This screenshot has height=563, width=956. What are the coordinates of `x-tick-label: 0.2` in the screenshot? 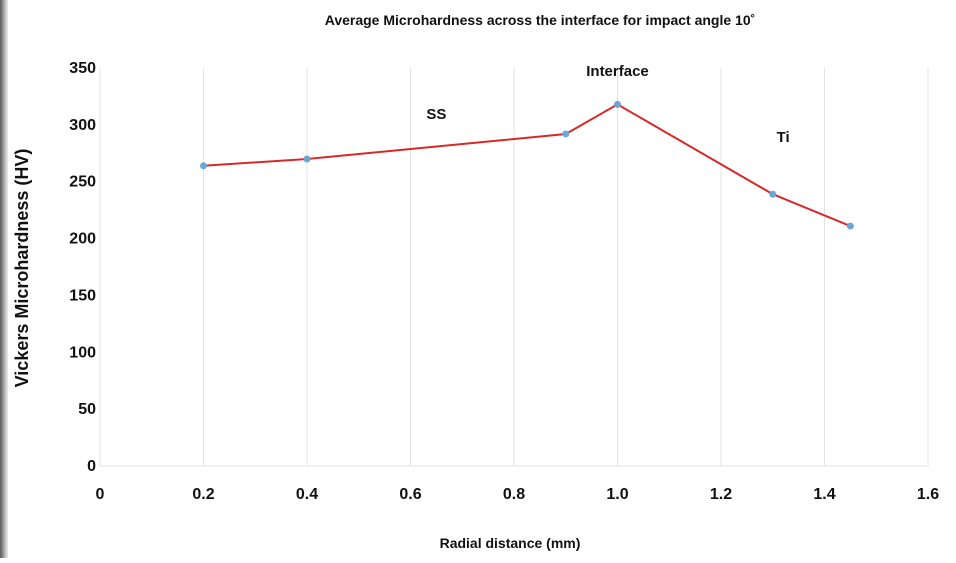 It's located at (203, 494).